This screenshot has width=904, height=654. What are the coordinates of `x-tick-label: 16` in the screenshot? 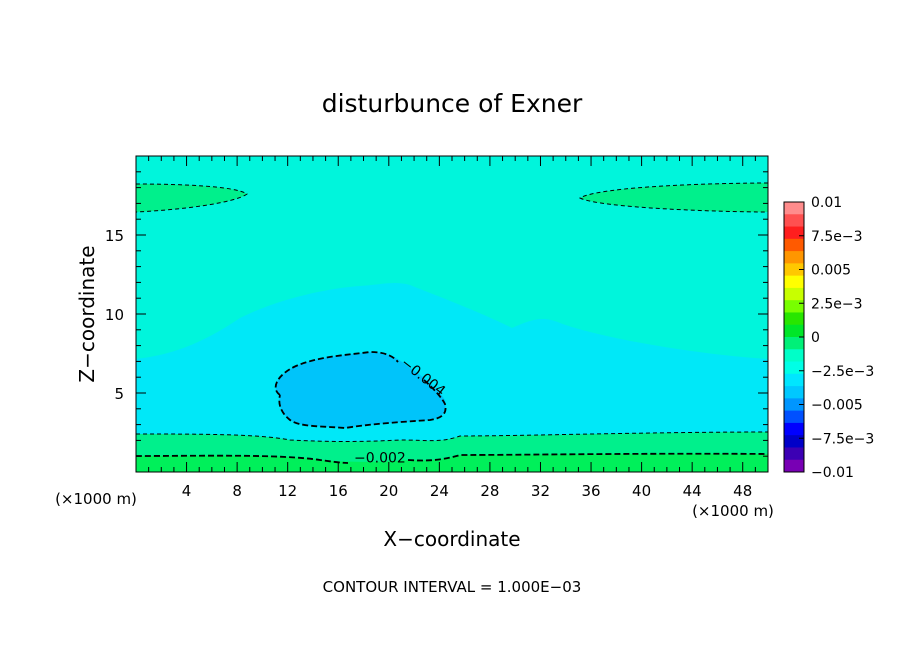 It's located at (338, 491).